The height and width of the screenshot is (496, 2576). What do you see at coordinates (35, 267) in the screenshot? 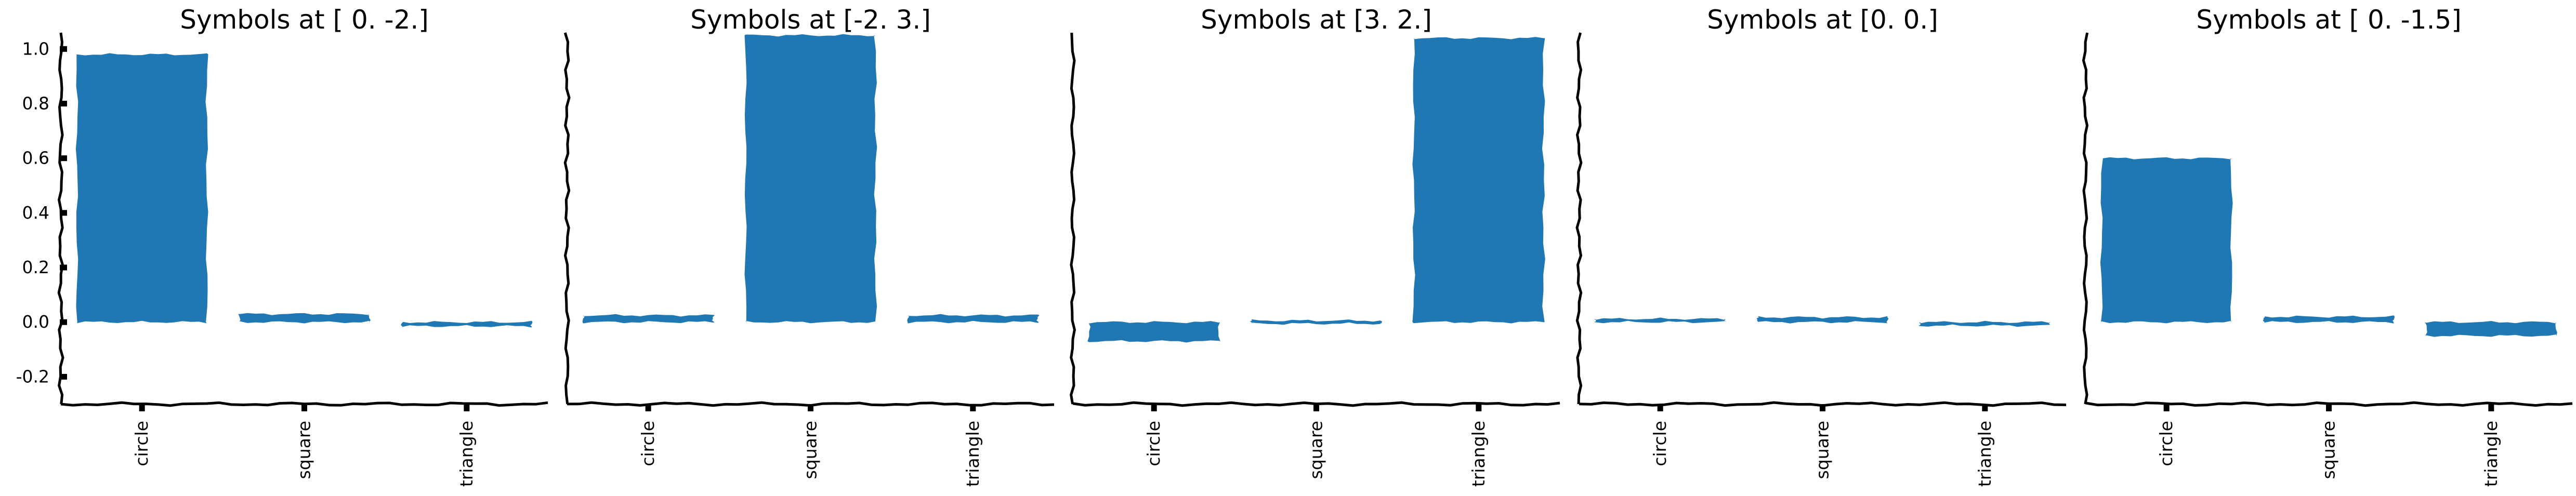
I see `y-tick-label: 0.2` at bounding box center [35, 267].